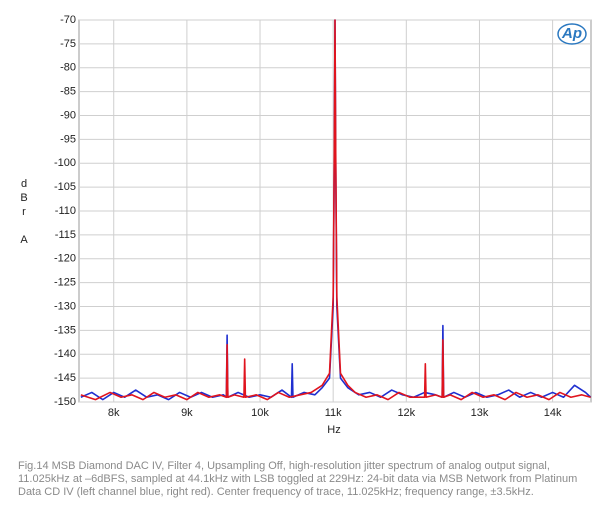 The height and width of the screenshot is (512, 607). I want to click on x-tick-label: 12k, so click(406, 413).